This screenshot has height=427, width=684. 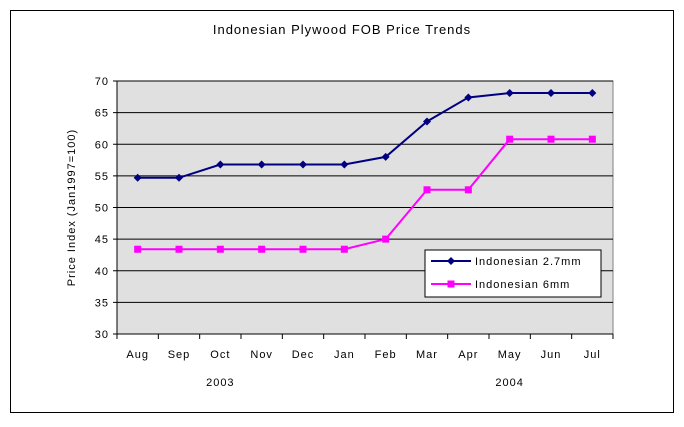 What do you see at coordinates (137, 355) in the screenshot?
I see `x-tick-label: Aug` at bounding box center [137, 355].